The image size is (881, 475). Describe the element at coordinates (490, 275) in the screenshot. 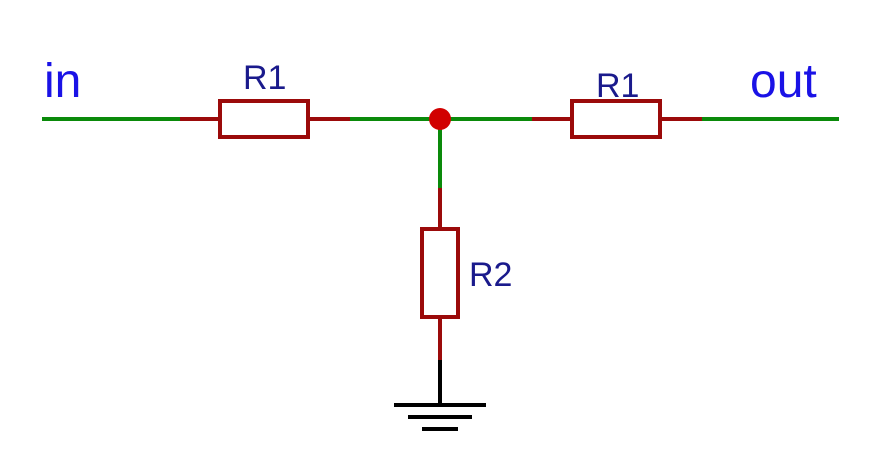

I see `resistor-r2-label: R2` at that location.